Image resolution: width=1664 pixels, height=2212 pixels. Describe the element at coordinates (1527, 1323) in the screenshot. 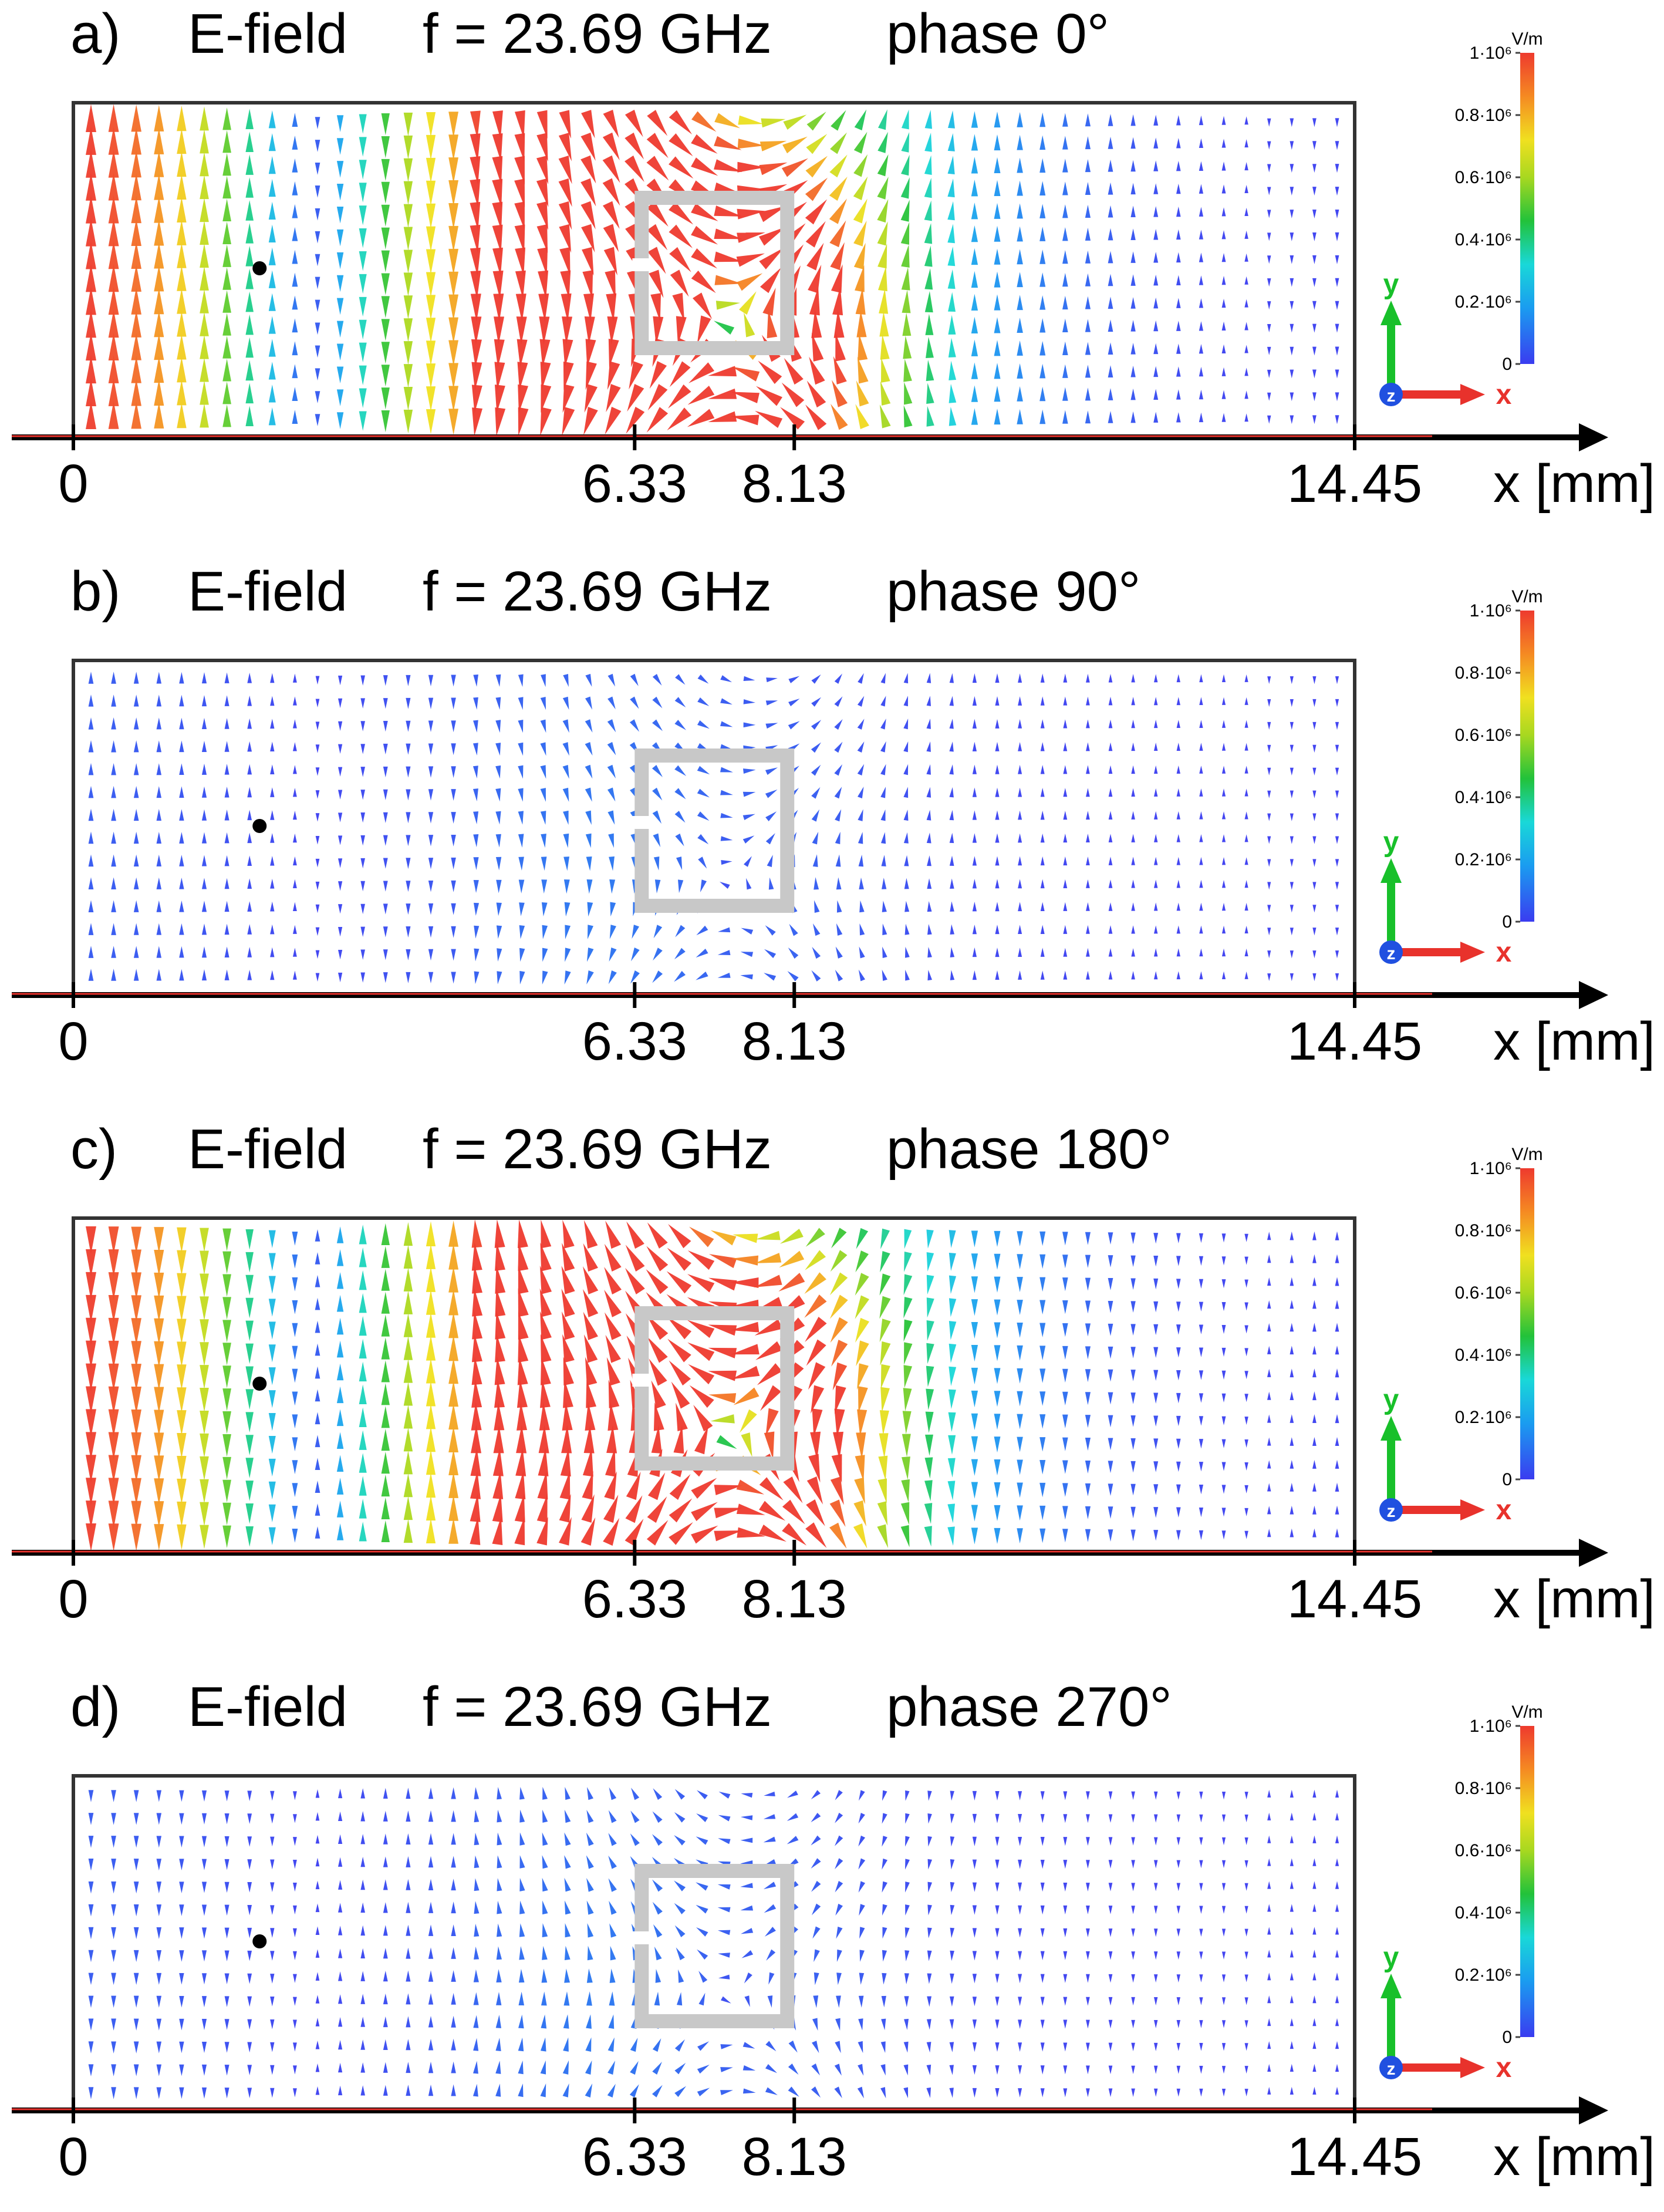

I see `colorbar` at that location.